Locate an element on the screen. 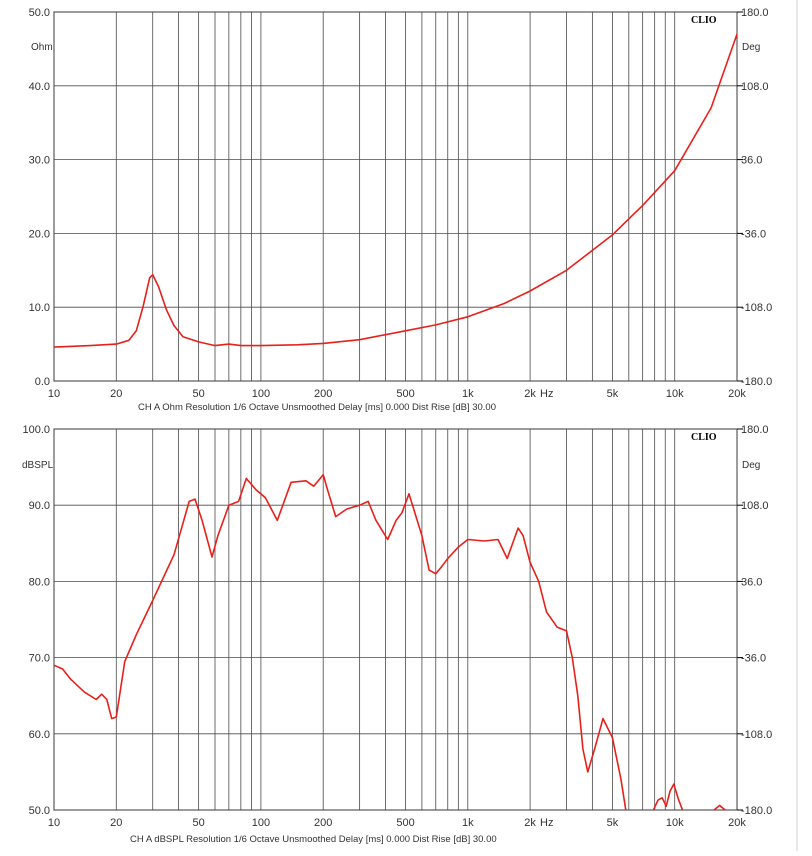 The width and height of the screenshot is (812, 856). y-tick-label: 60.0 is located at coordinates (39, 735).